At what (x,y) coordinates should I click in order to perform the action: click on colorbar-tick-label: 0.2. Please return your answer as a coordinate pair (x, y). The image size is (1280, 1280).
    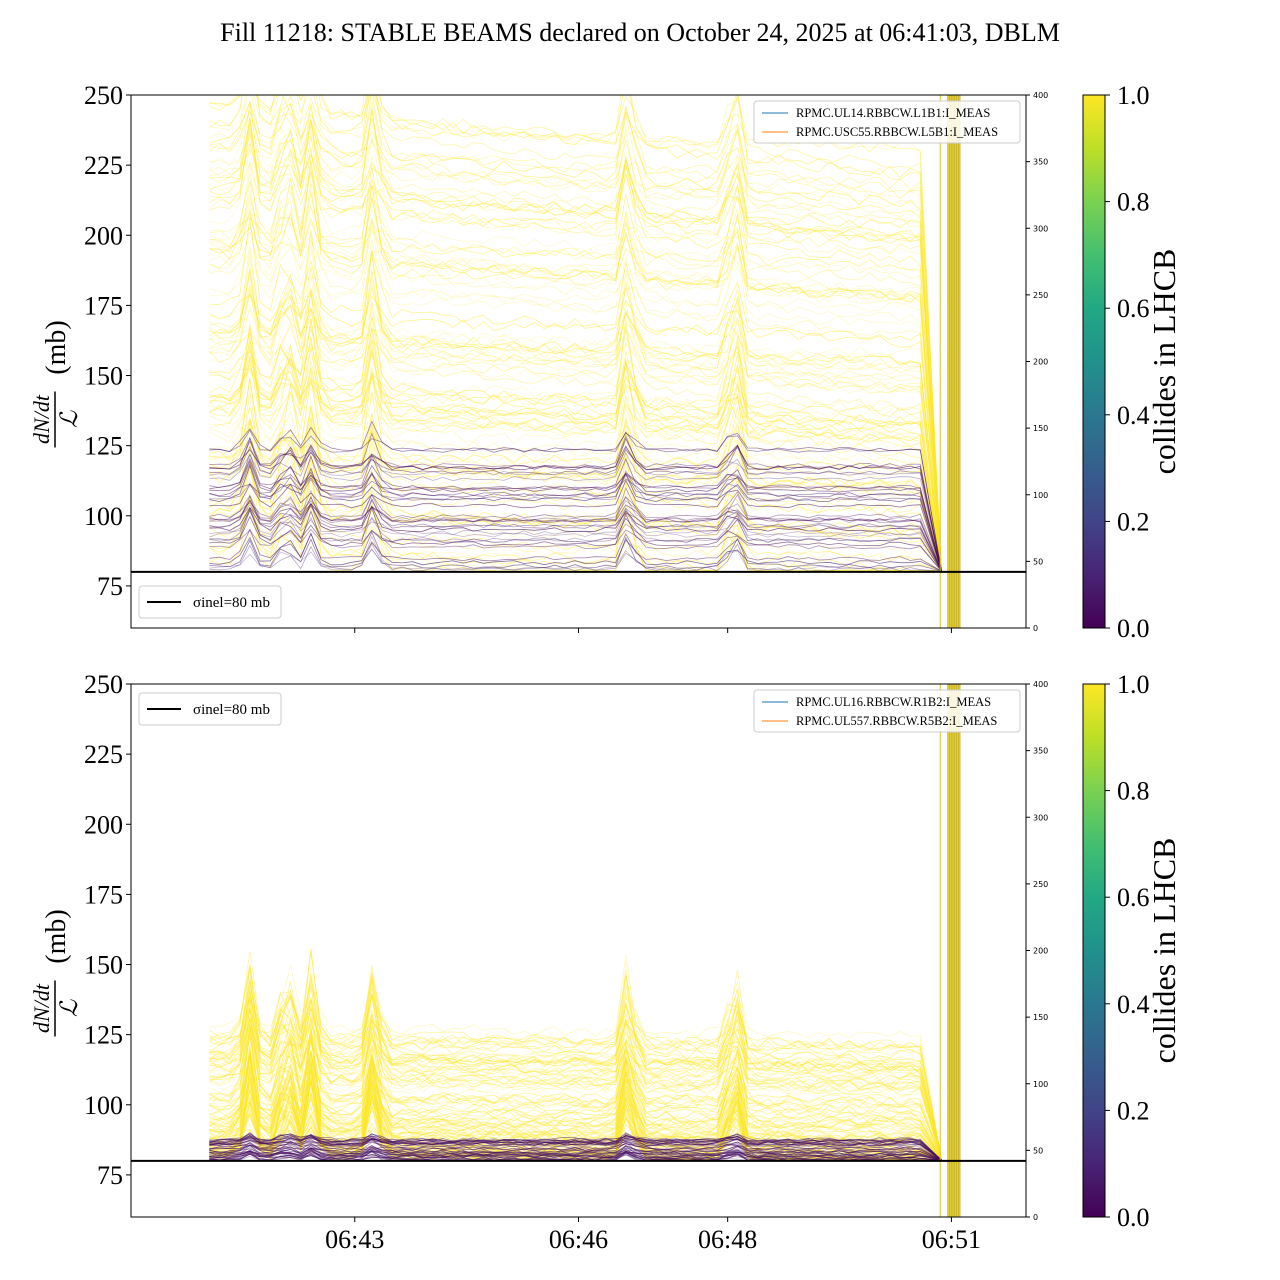
    Looking at the image, I should click on (1133, 521).